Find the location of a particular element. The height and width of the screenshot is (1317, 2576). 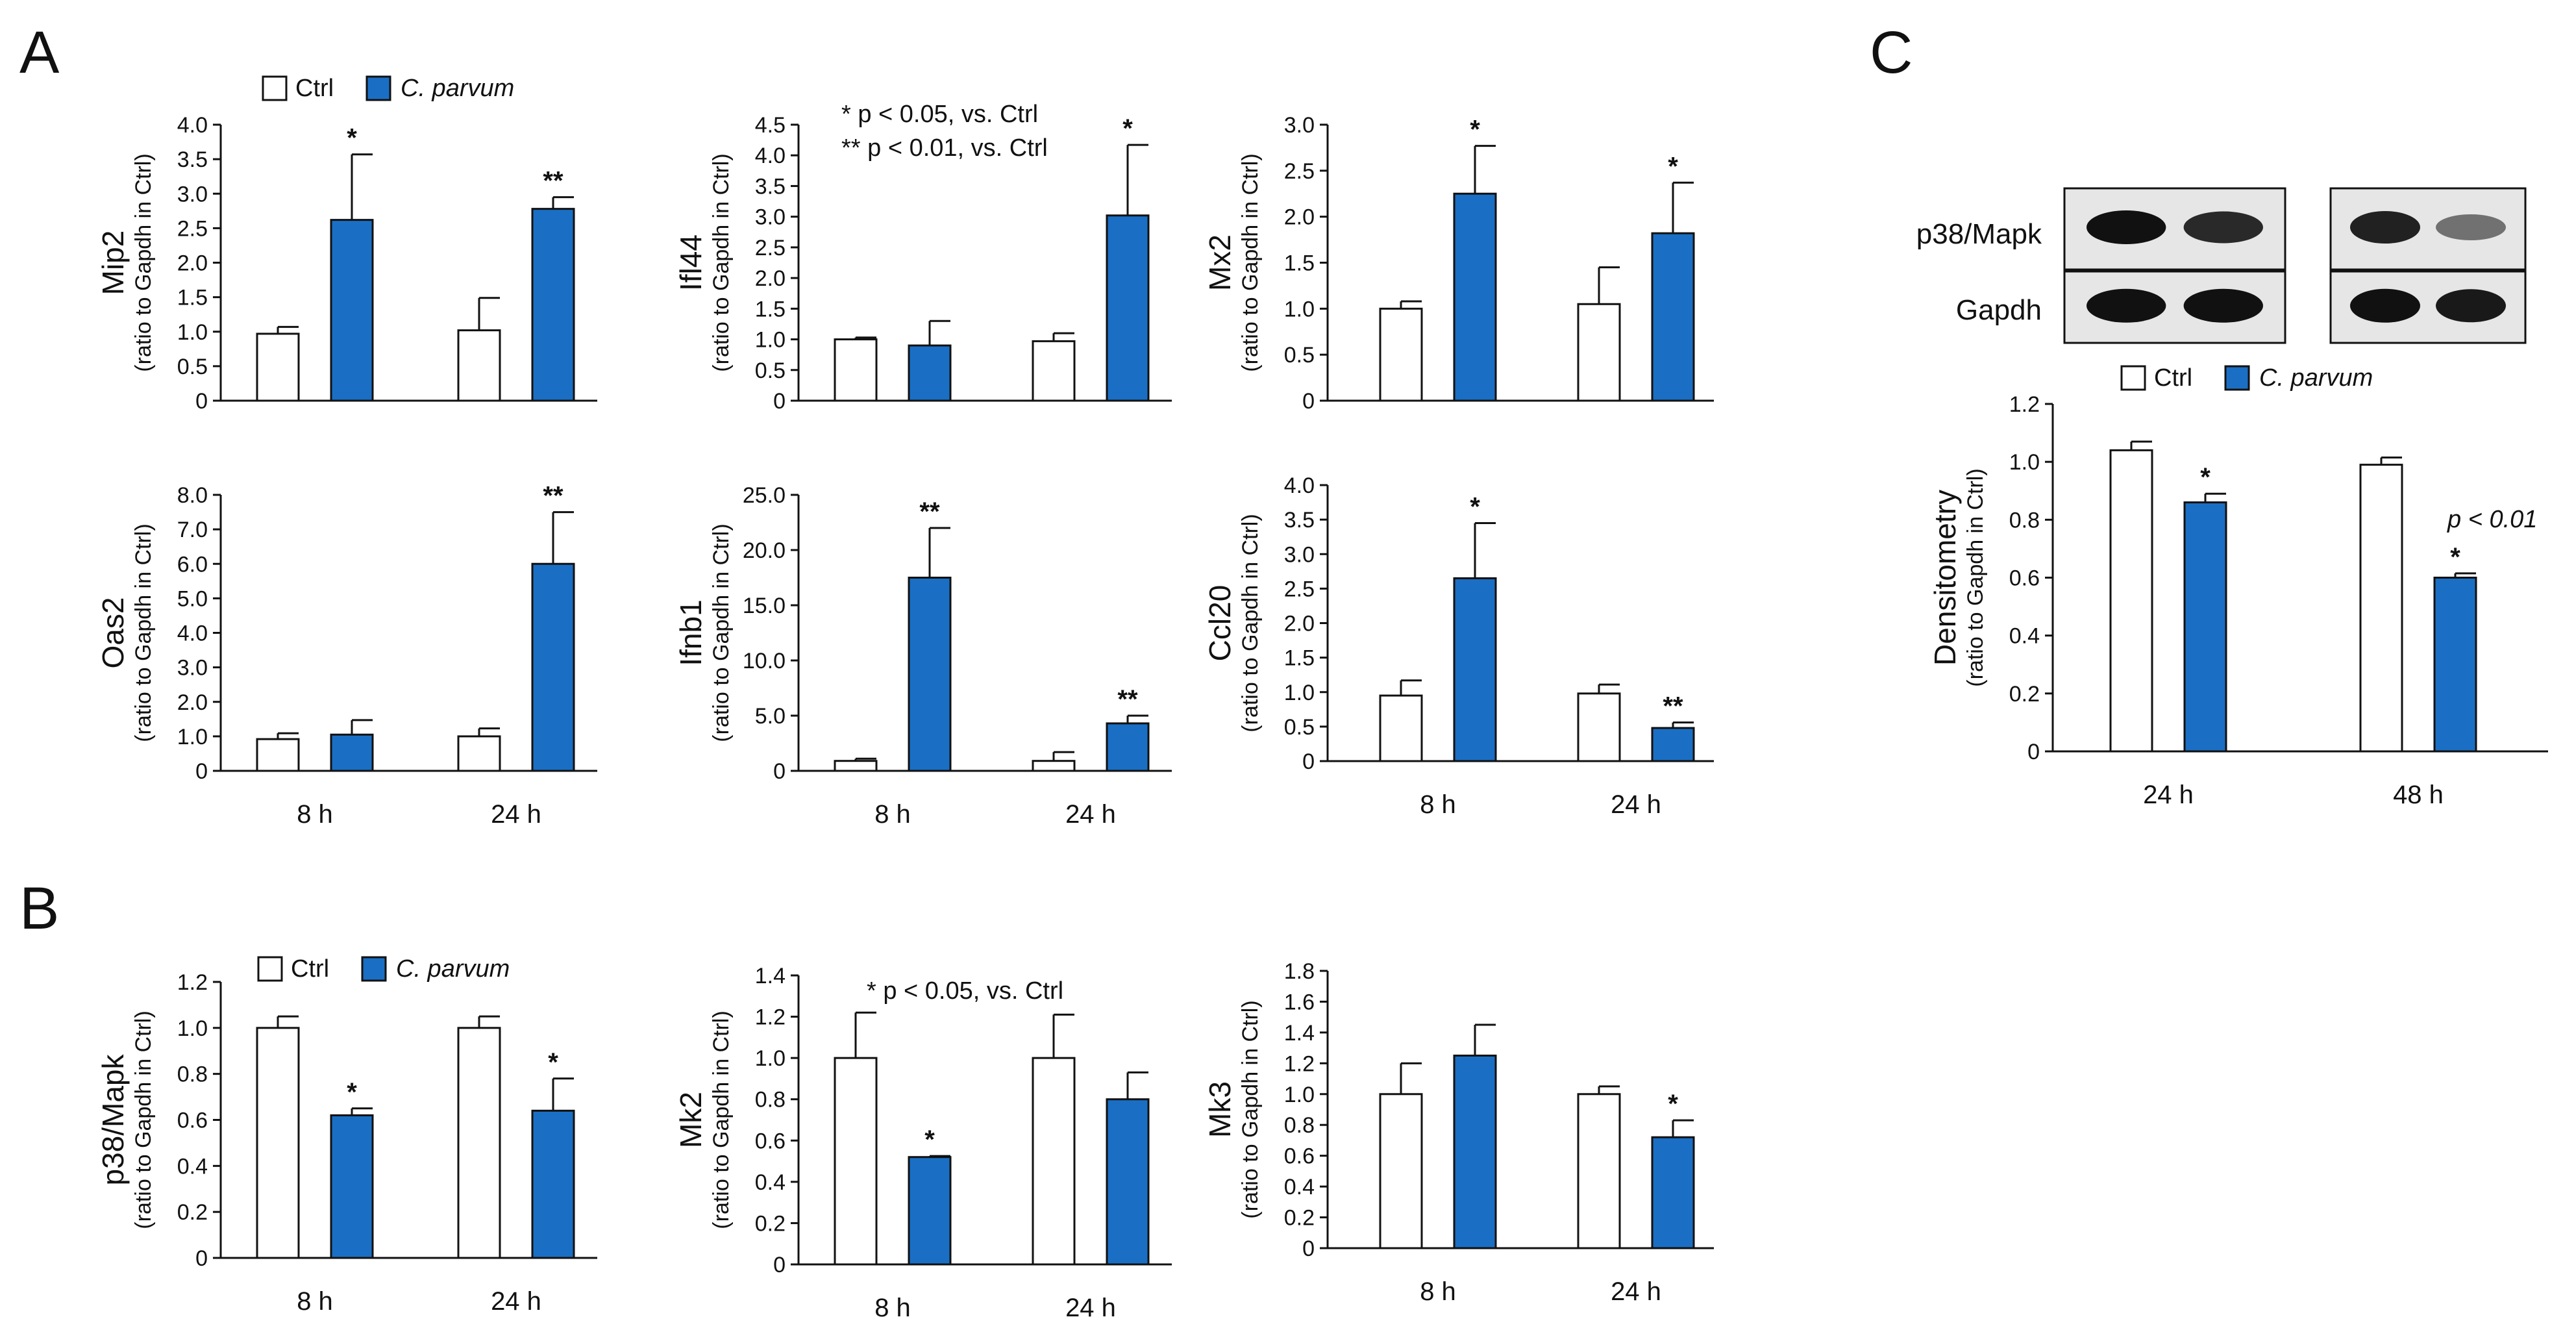

y-axis-label: p38/Mapk is located at coordinates (113, 1119).